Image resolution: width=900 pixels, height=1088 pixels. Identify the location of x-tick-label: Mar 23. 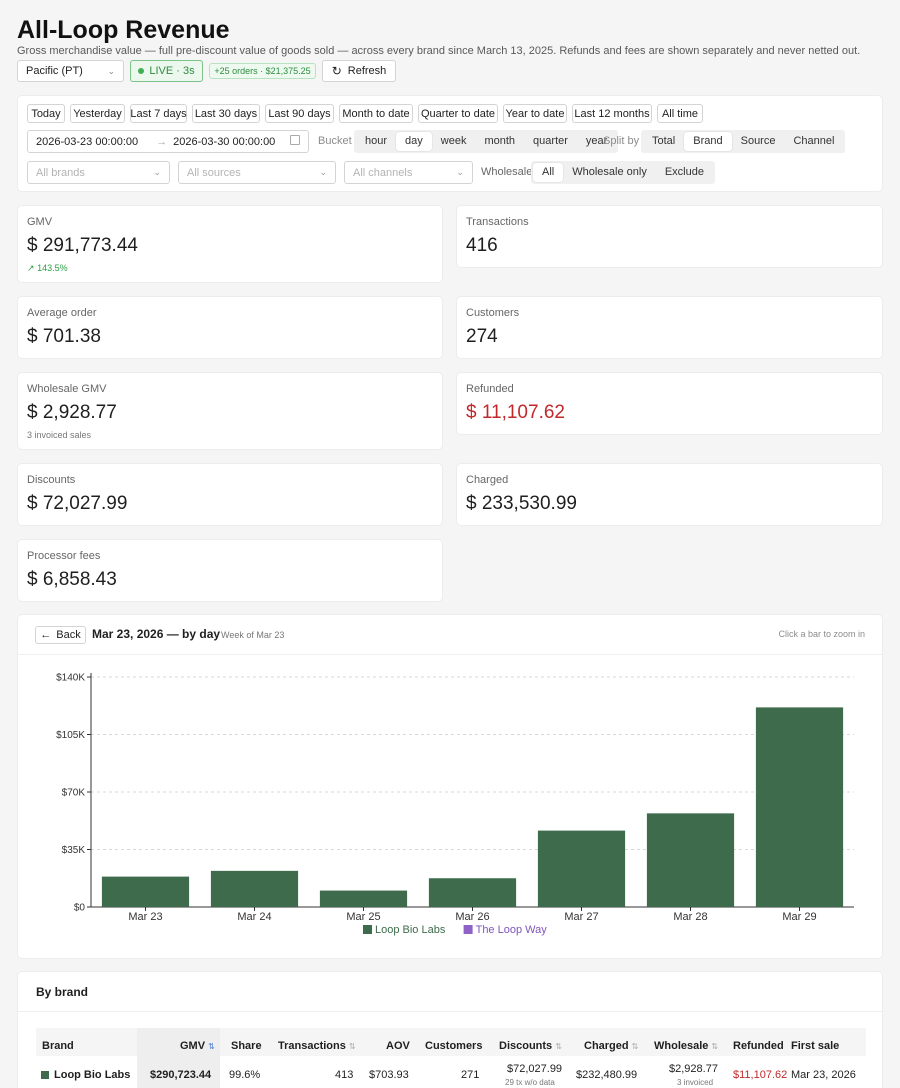
(145, 917).